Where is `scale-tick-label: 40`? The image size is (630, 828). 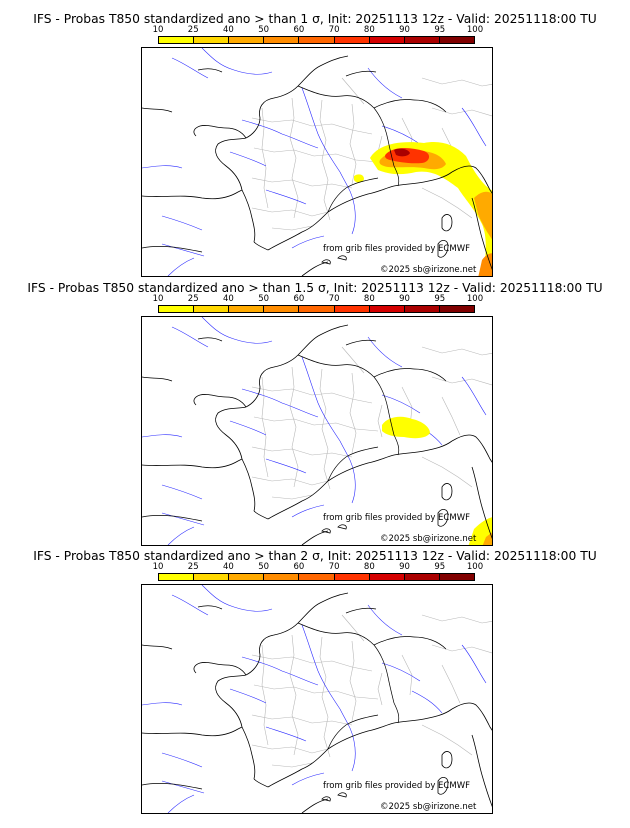
scale-tick-label: 40 is located at coordinates (228, 299).